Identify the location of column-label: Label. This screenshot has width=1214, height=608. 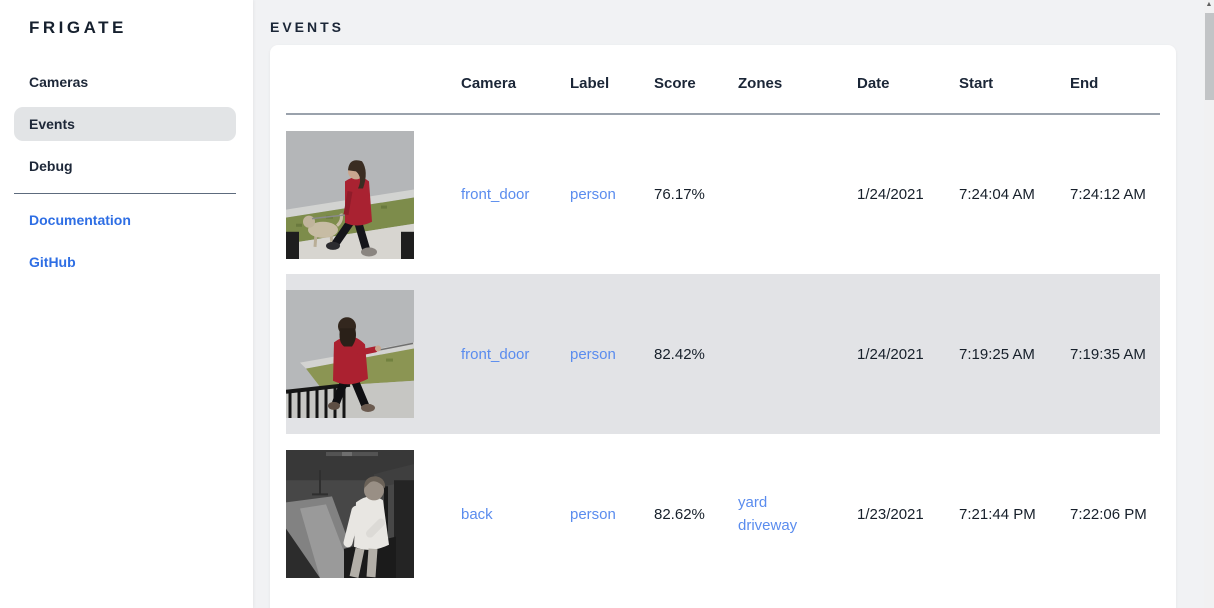
(612, 80).